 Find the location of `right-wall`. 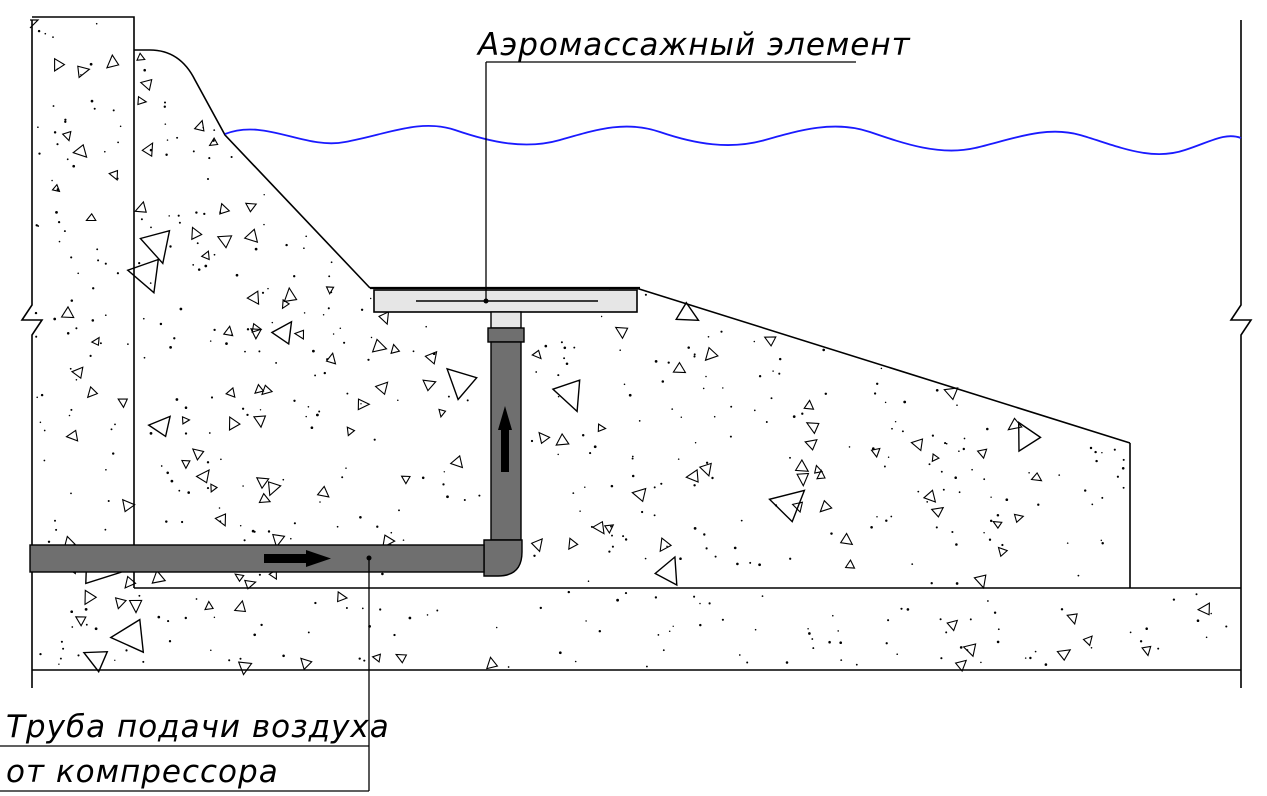

right-wall is located at coordinates (1241, 354).